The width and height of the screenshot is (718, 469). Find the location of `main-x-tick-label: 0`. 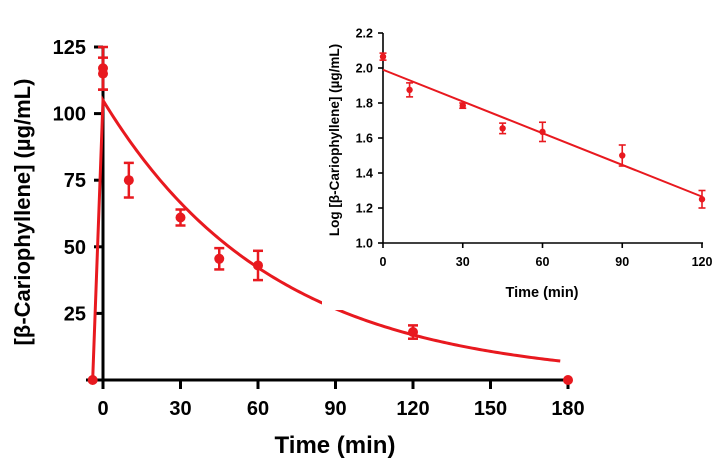

main-x-tick-label: 0 is located at coordinates (102, 409).